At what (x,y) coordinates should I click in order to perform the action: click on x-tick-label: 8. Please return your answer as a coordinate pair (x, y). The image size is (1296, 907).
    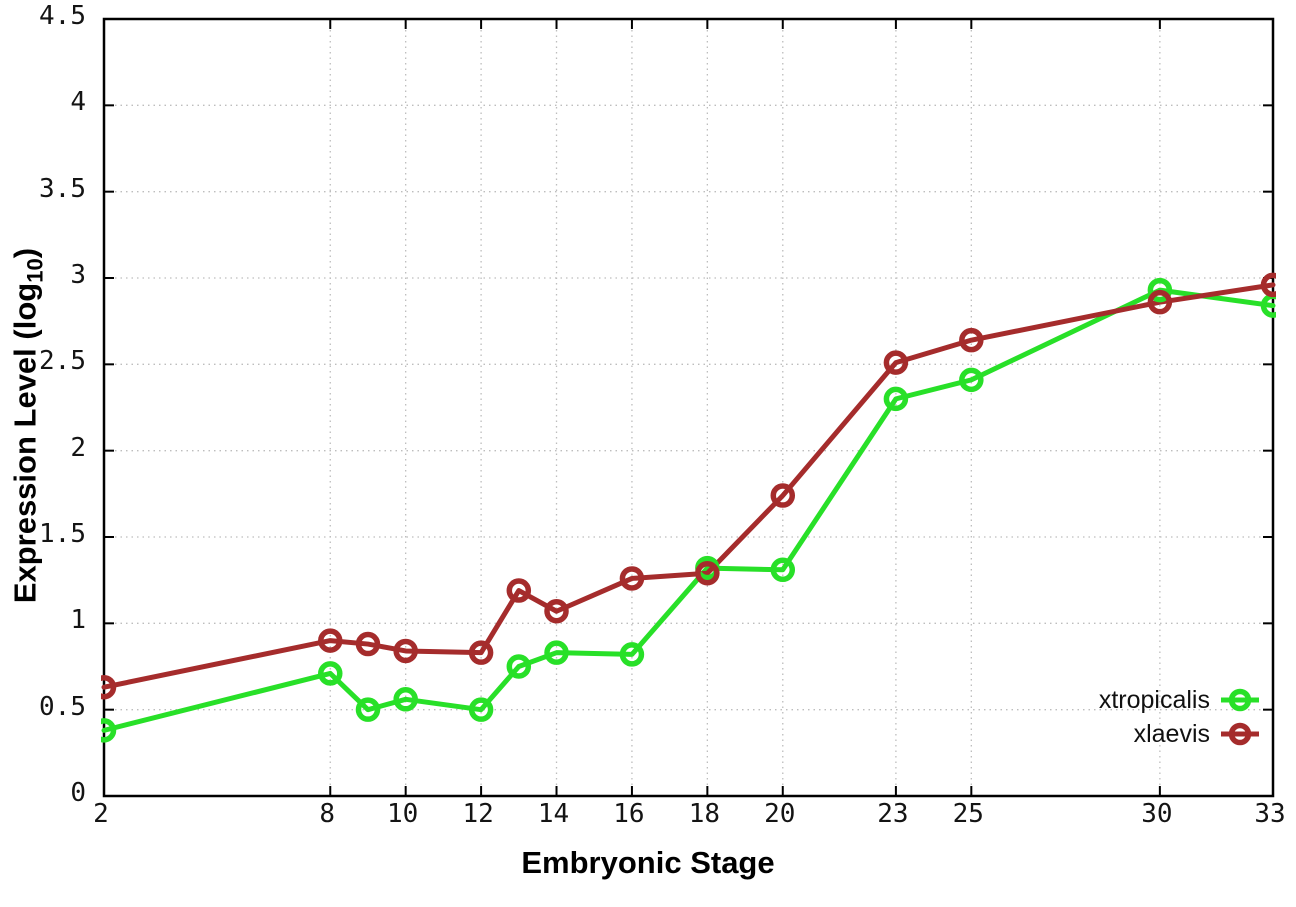
    Looking at the image, I should click on (327, 814).